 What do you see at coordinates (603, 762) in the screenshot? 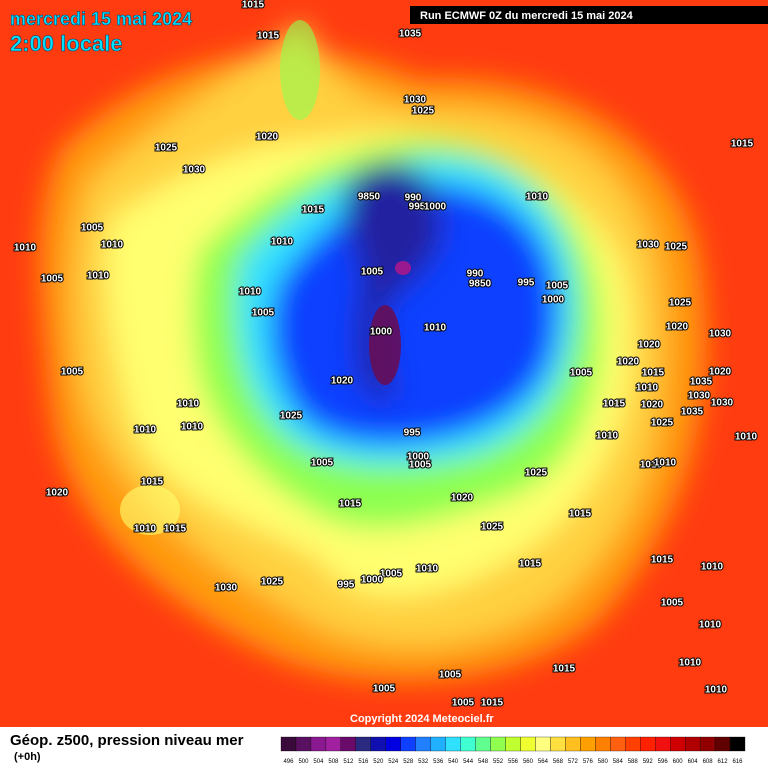
I see `colorbar-label: 580` at bounding box center [603, 762].